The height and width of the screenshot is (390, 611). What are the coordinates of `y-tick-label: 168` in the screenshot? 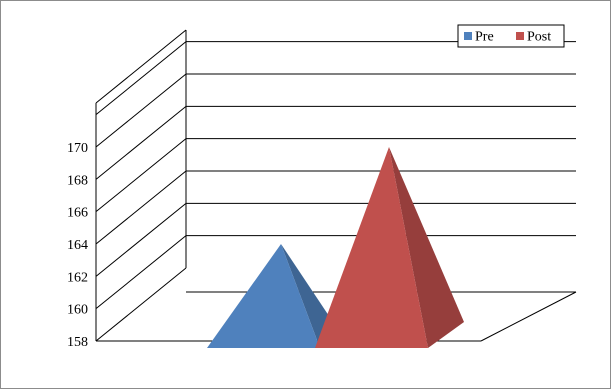 It's located at (77, 180).